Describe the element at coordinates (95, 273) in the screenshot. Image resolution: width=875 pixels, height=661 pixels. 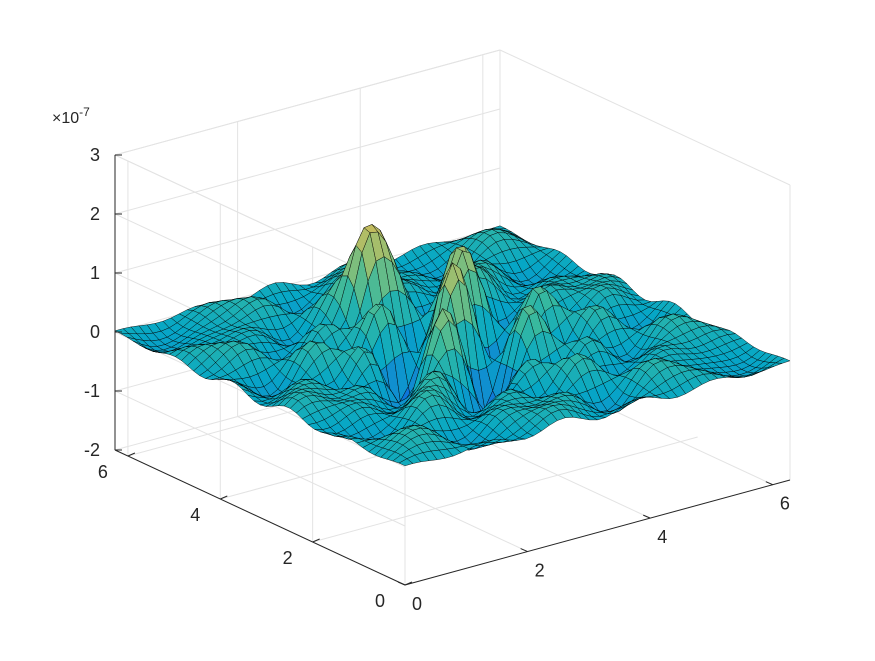
I see `z-tick-label: 1` at that location.